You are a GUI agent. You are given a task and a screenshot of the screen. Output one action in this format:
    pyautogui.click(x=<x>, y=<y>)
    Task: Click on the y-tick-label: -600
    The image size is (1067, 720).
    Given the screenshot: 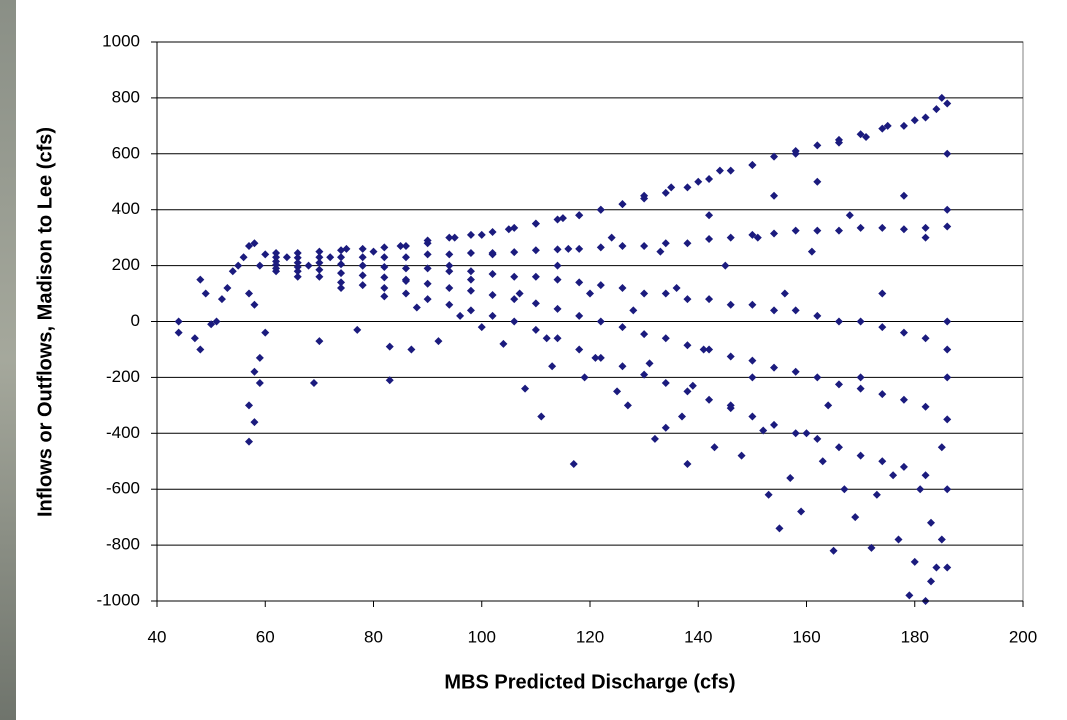 What is the action you would take?
    pyautogui.click(x=123, y=488)
    